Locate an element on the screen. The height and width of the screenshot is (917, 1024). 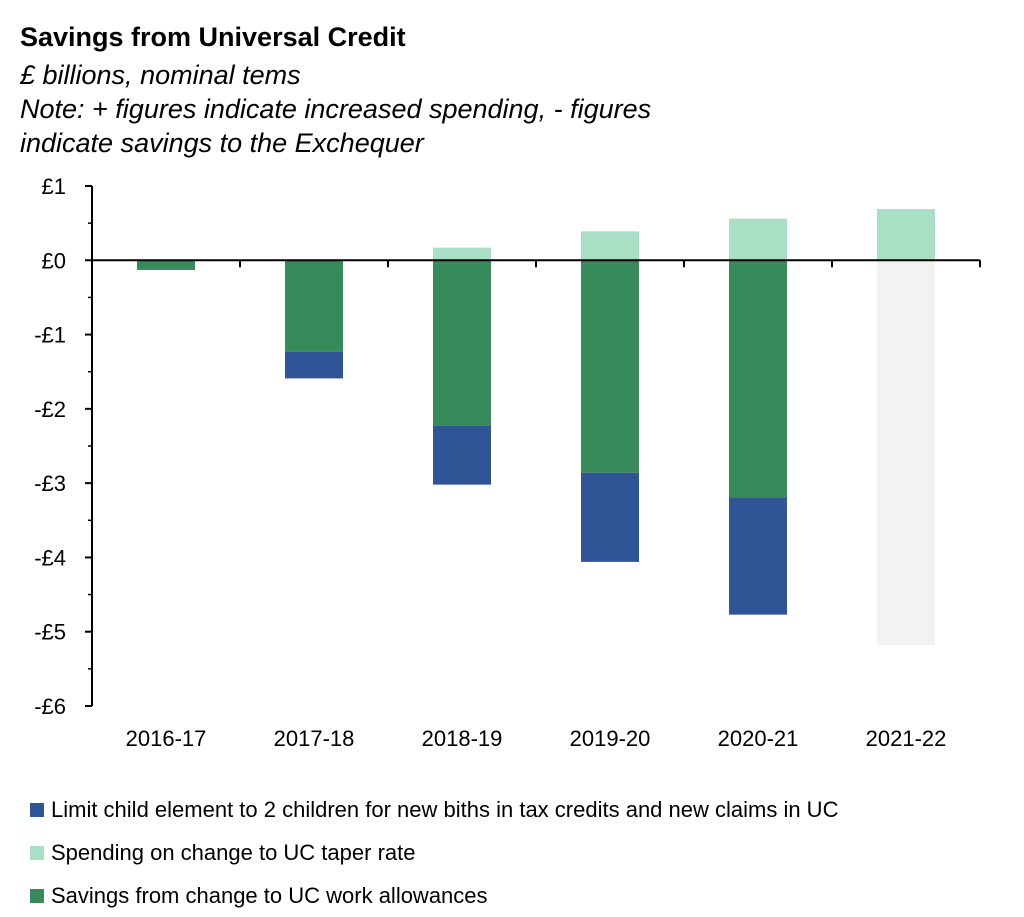
y-tick-label-5: -£4 is located at coordinates (50, 557).